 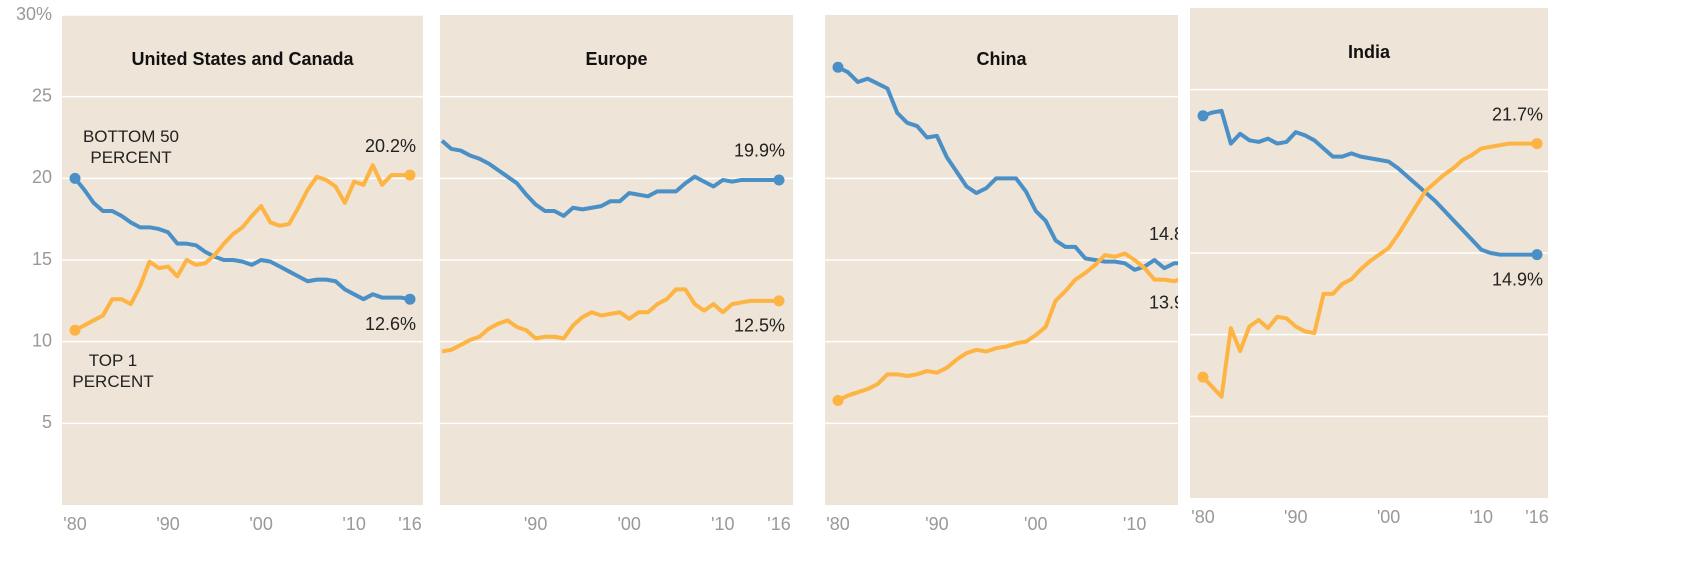 I want to click on panel-content: 14.8% 13.9%, so click(x=1012, y=243).